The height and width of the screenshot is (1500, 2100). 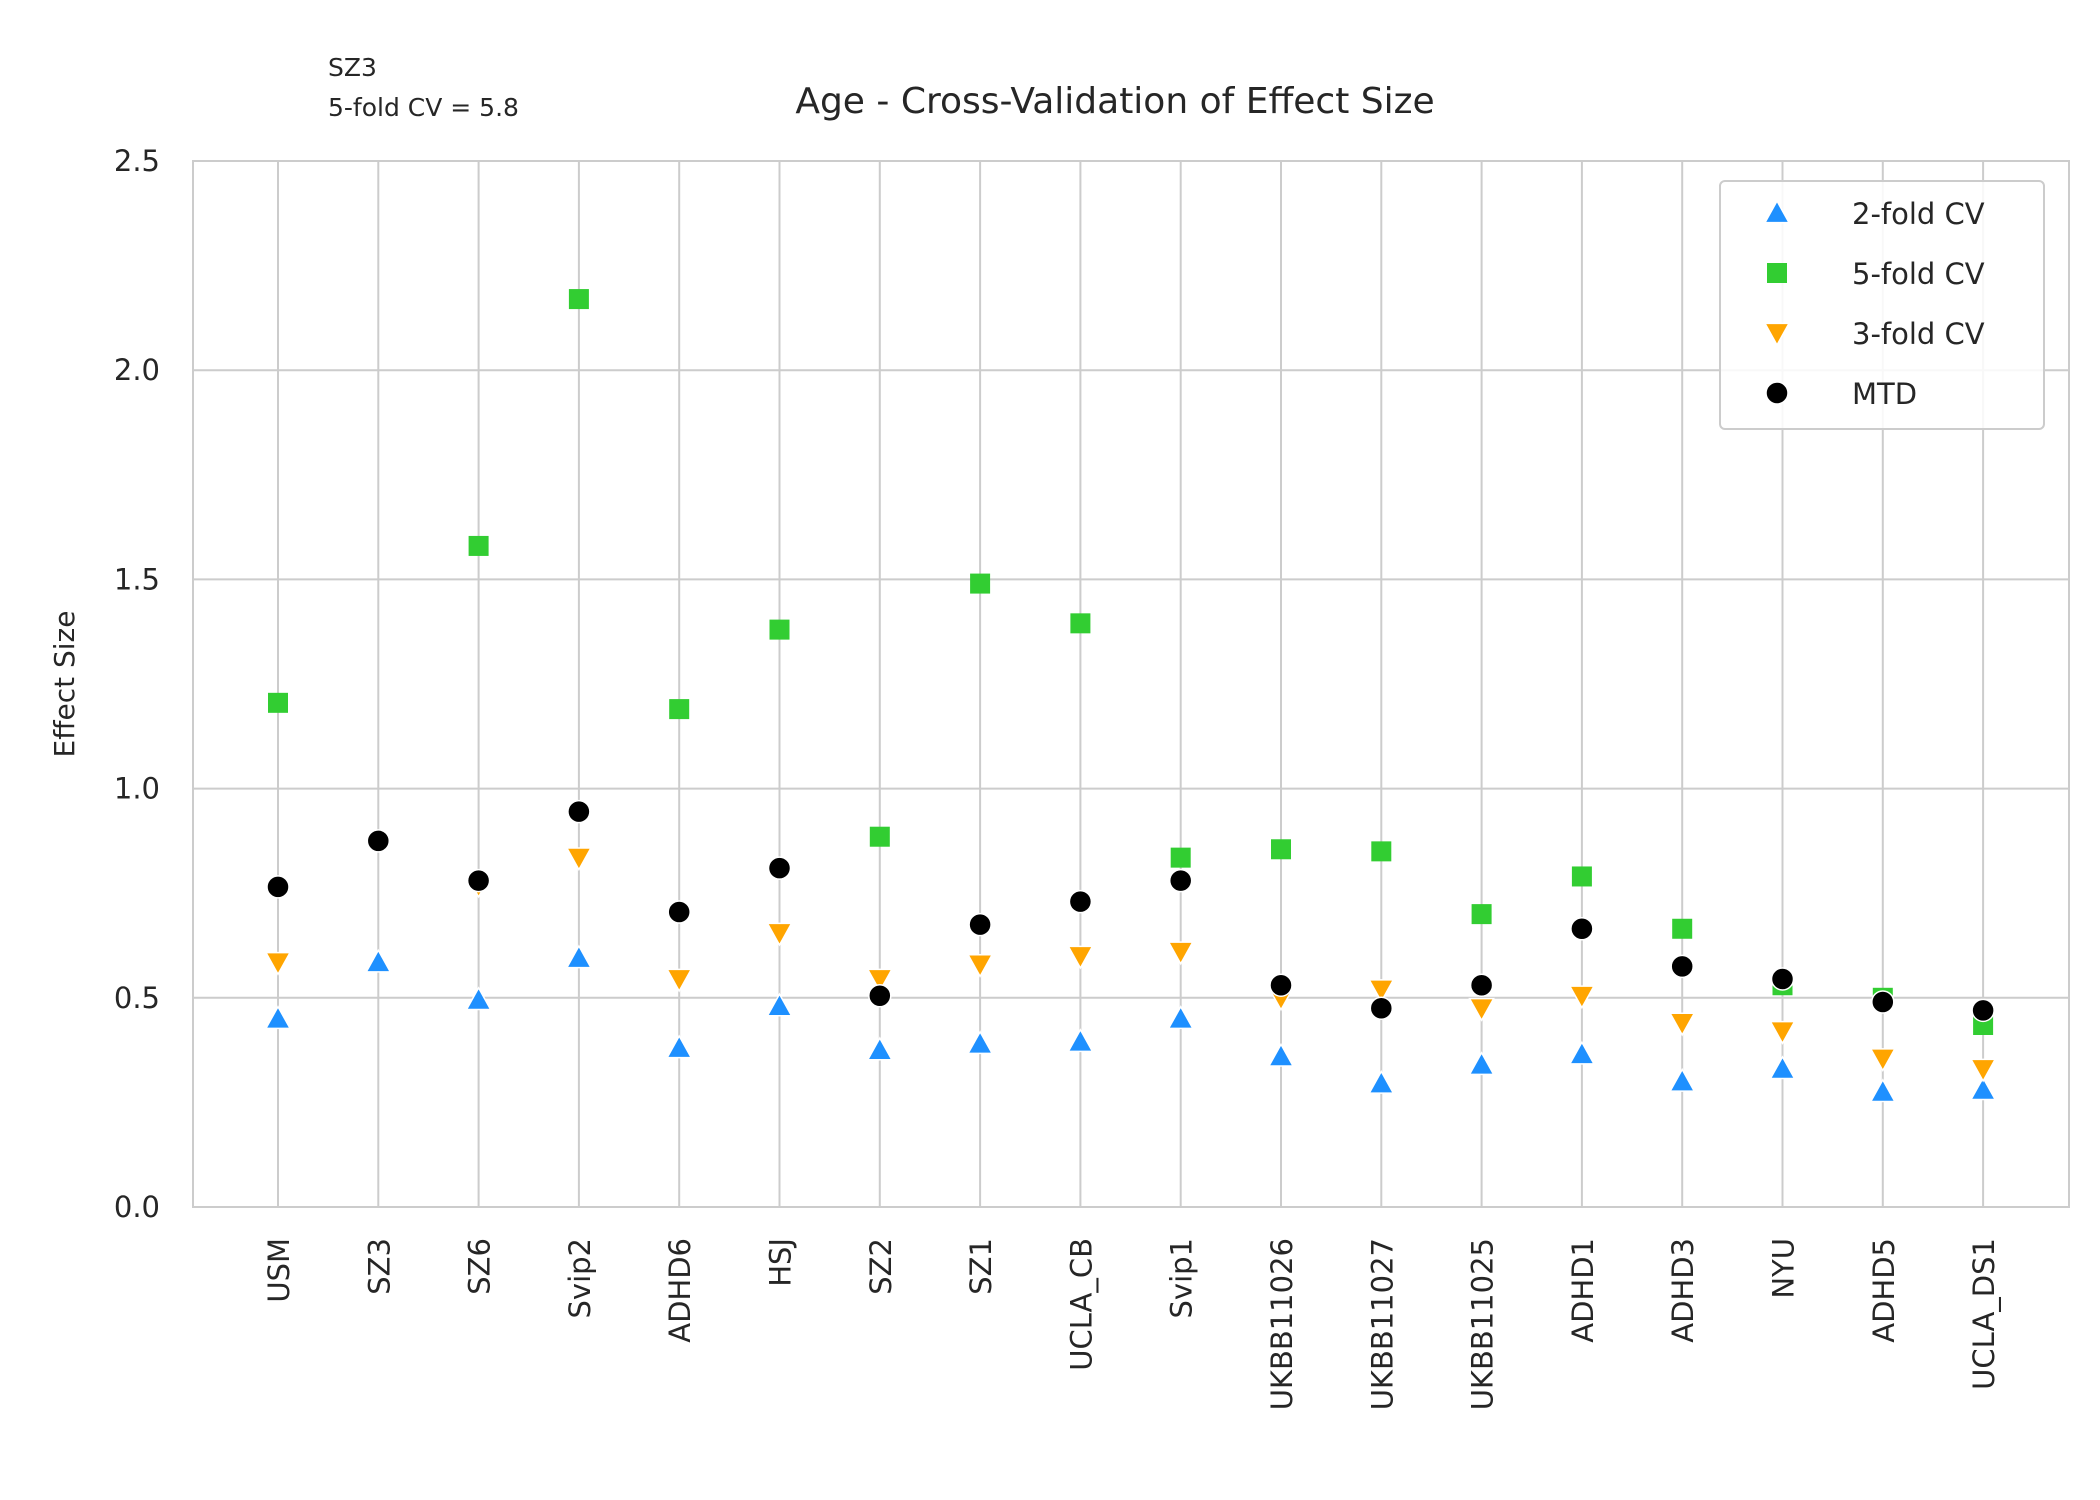 I want to click on y-axis-label: Effect Size, so click(x=64, y=684).